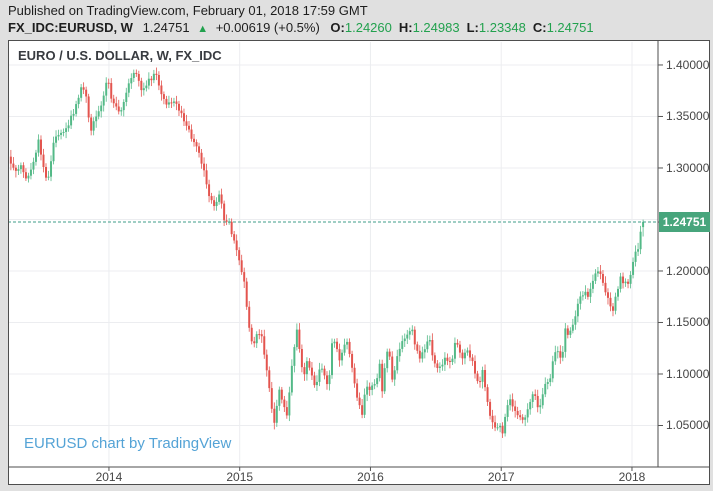  What do you see at coordinates (688, 270) in the screenshot?
I see `price-tick-label: 1.20000` at bounding box center [688, 270].